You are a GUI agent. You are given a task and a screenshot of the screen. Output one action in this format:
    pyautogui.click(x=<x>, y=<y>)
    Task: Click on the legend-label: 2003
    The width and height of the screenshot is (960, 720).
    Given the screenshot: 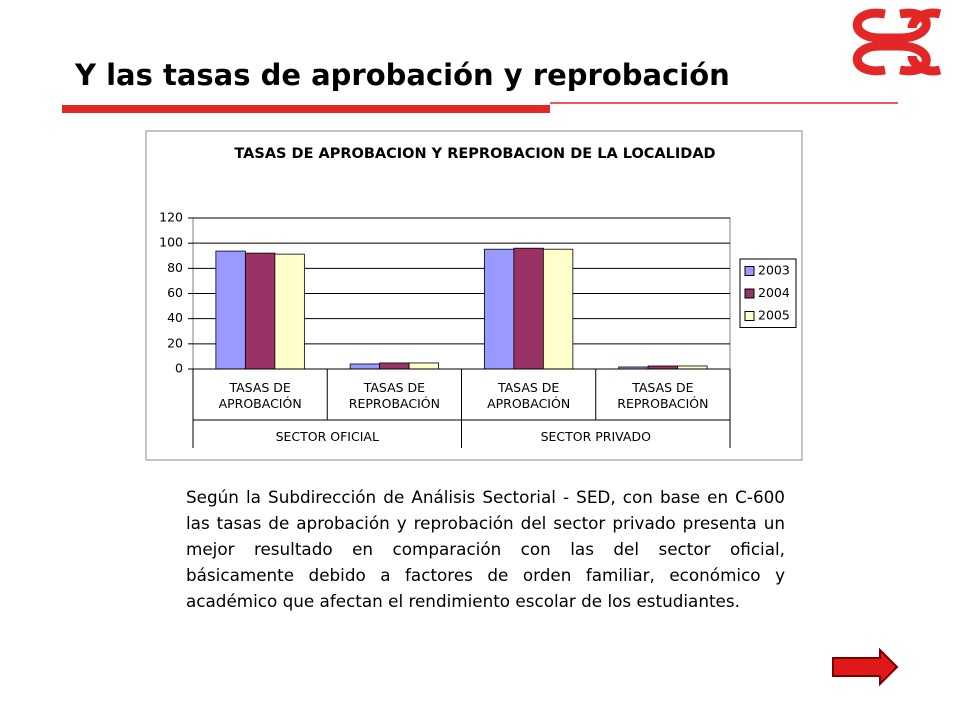 What is the action you would take?
    pyautogui.click(x=774, y=270)
    